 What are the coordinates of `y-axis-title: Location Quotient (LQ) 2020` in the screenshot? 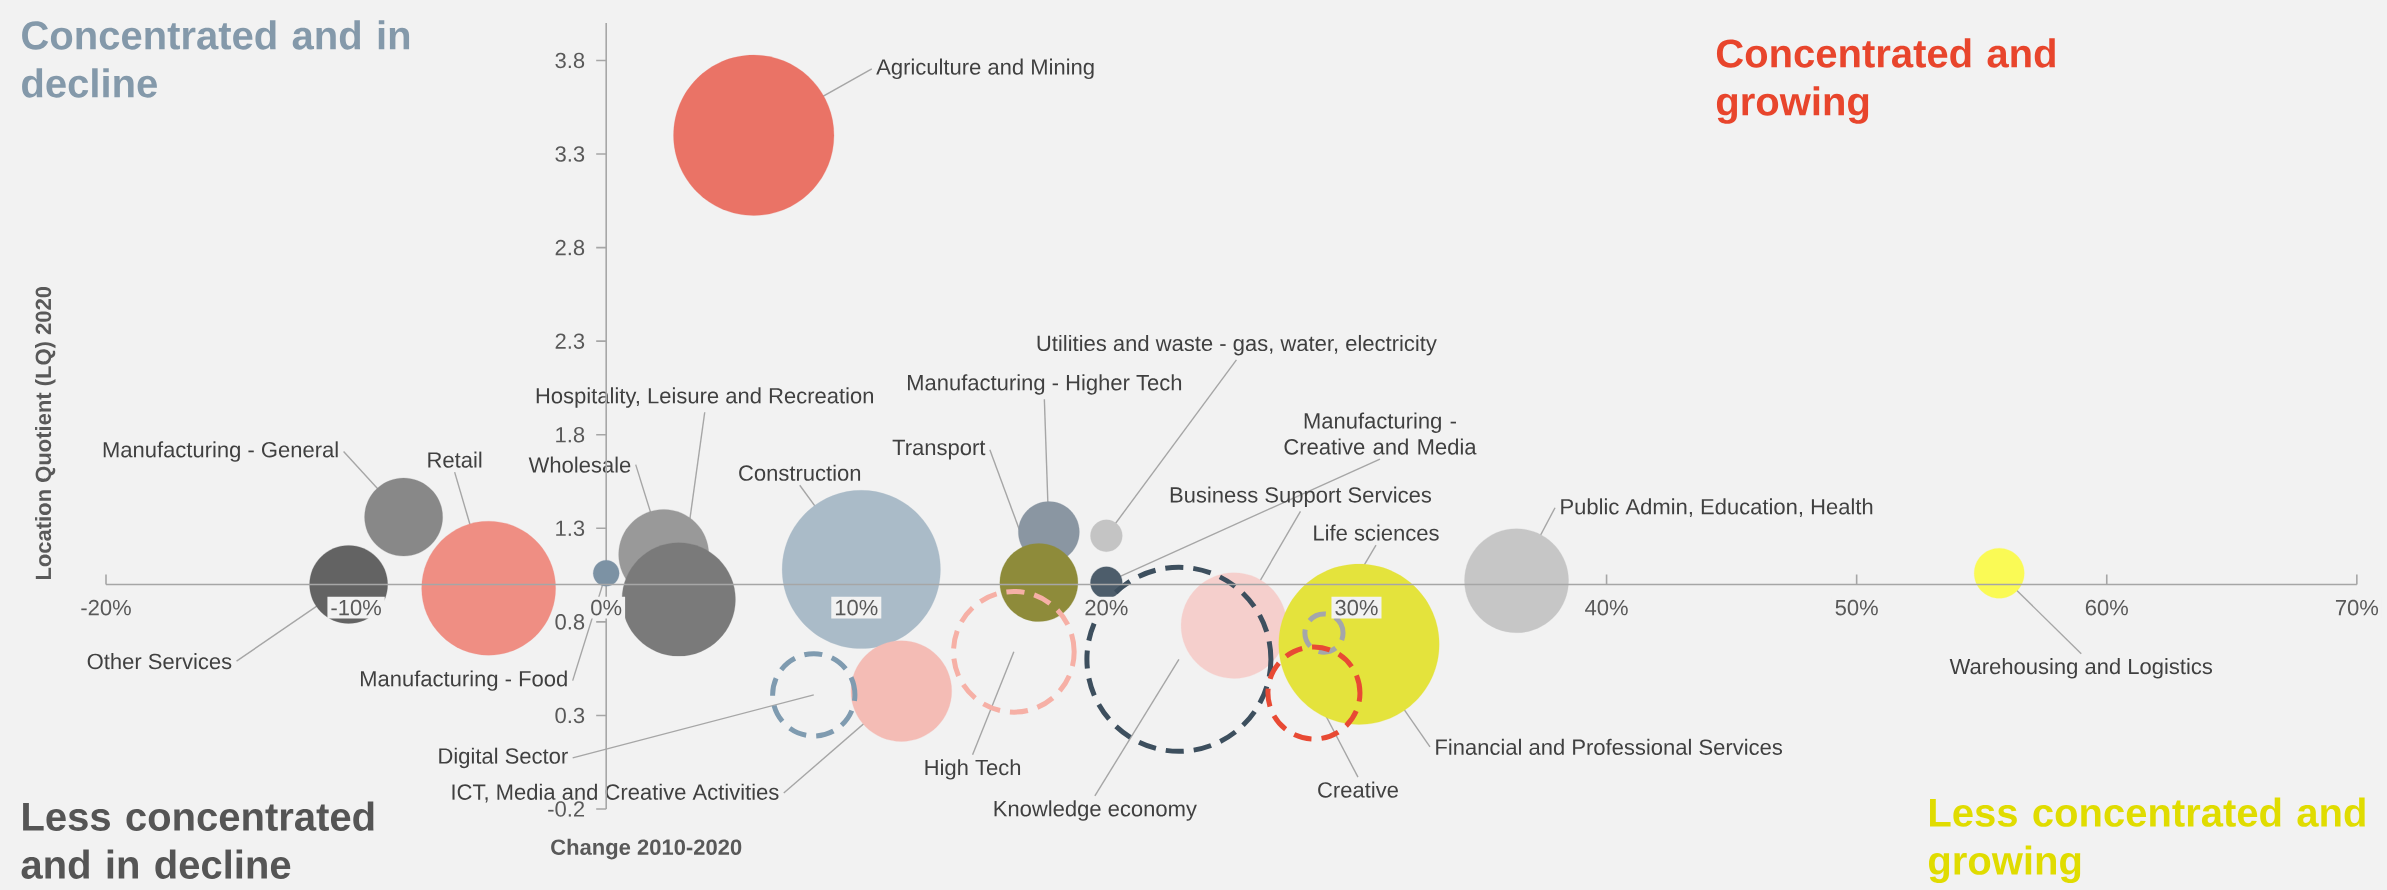 It's located at (45, 433).